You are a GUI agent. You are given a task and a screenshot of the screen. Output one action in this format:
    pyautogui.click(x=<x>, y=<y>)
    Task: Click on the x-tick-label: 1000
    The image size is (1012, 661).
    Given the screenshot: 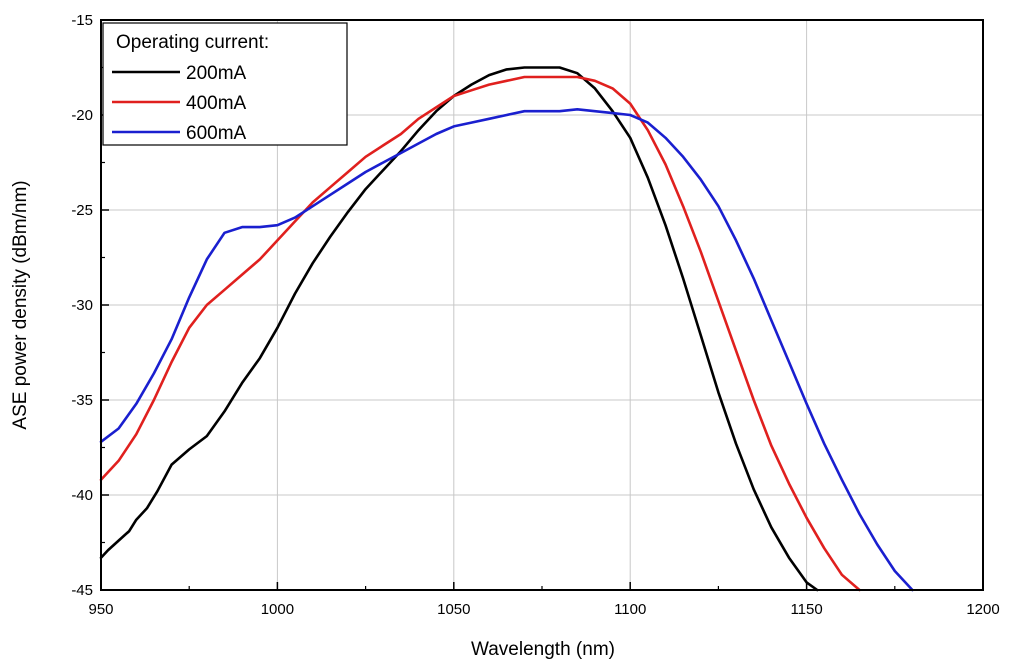 What is the action you would take?
    pyautogui.click(x=277, y=609)
    